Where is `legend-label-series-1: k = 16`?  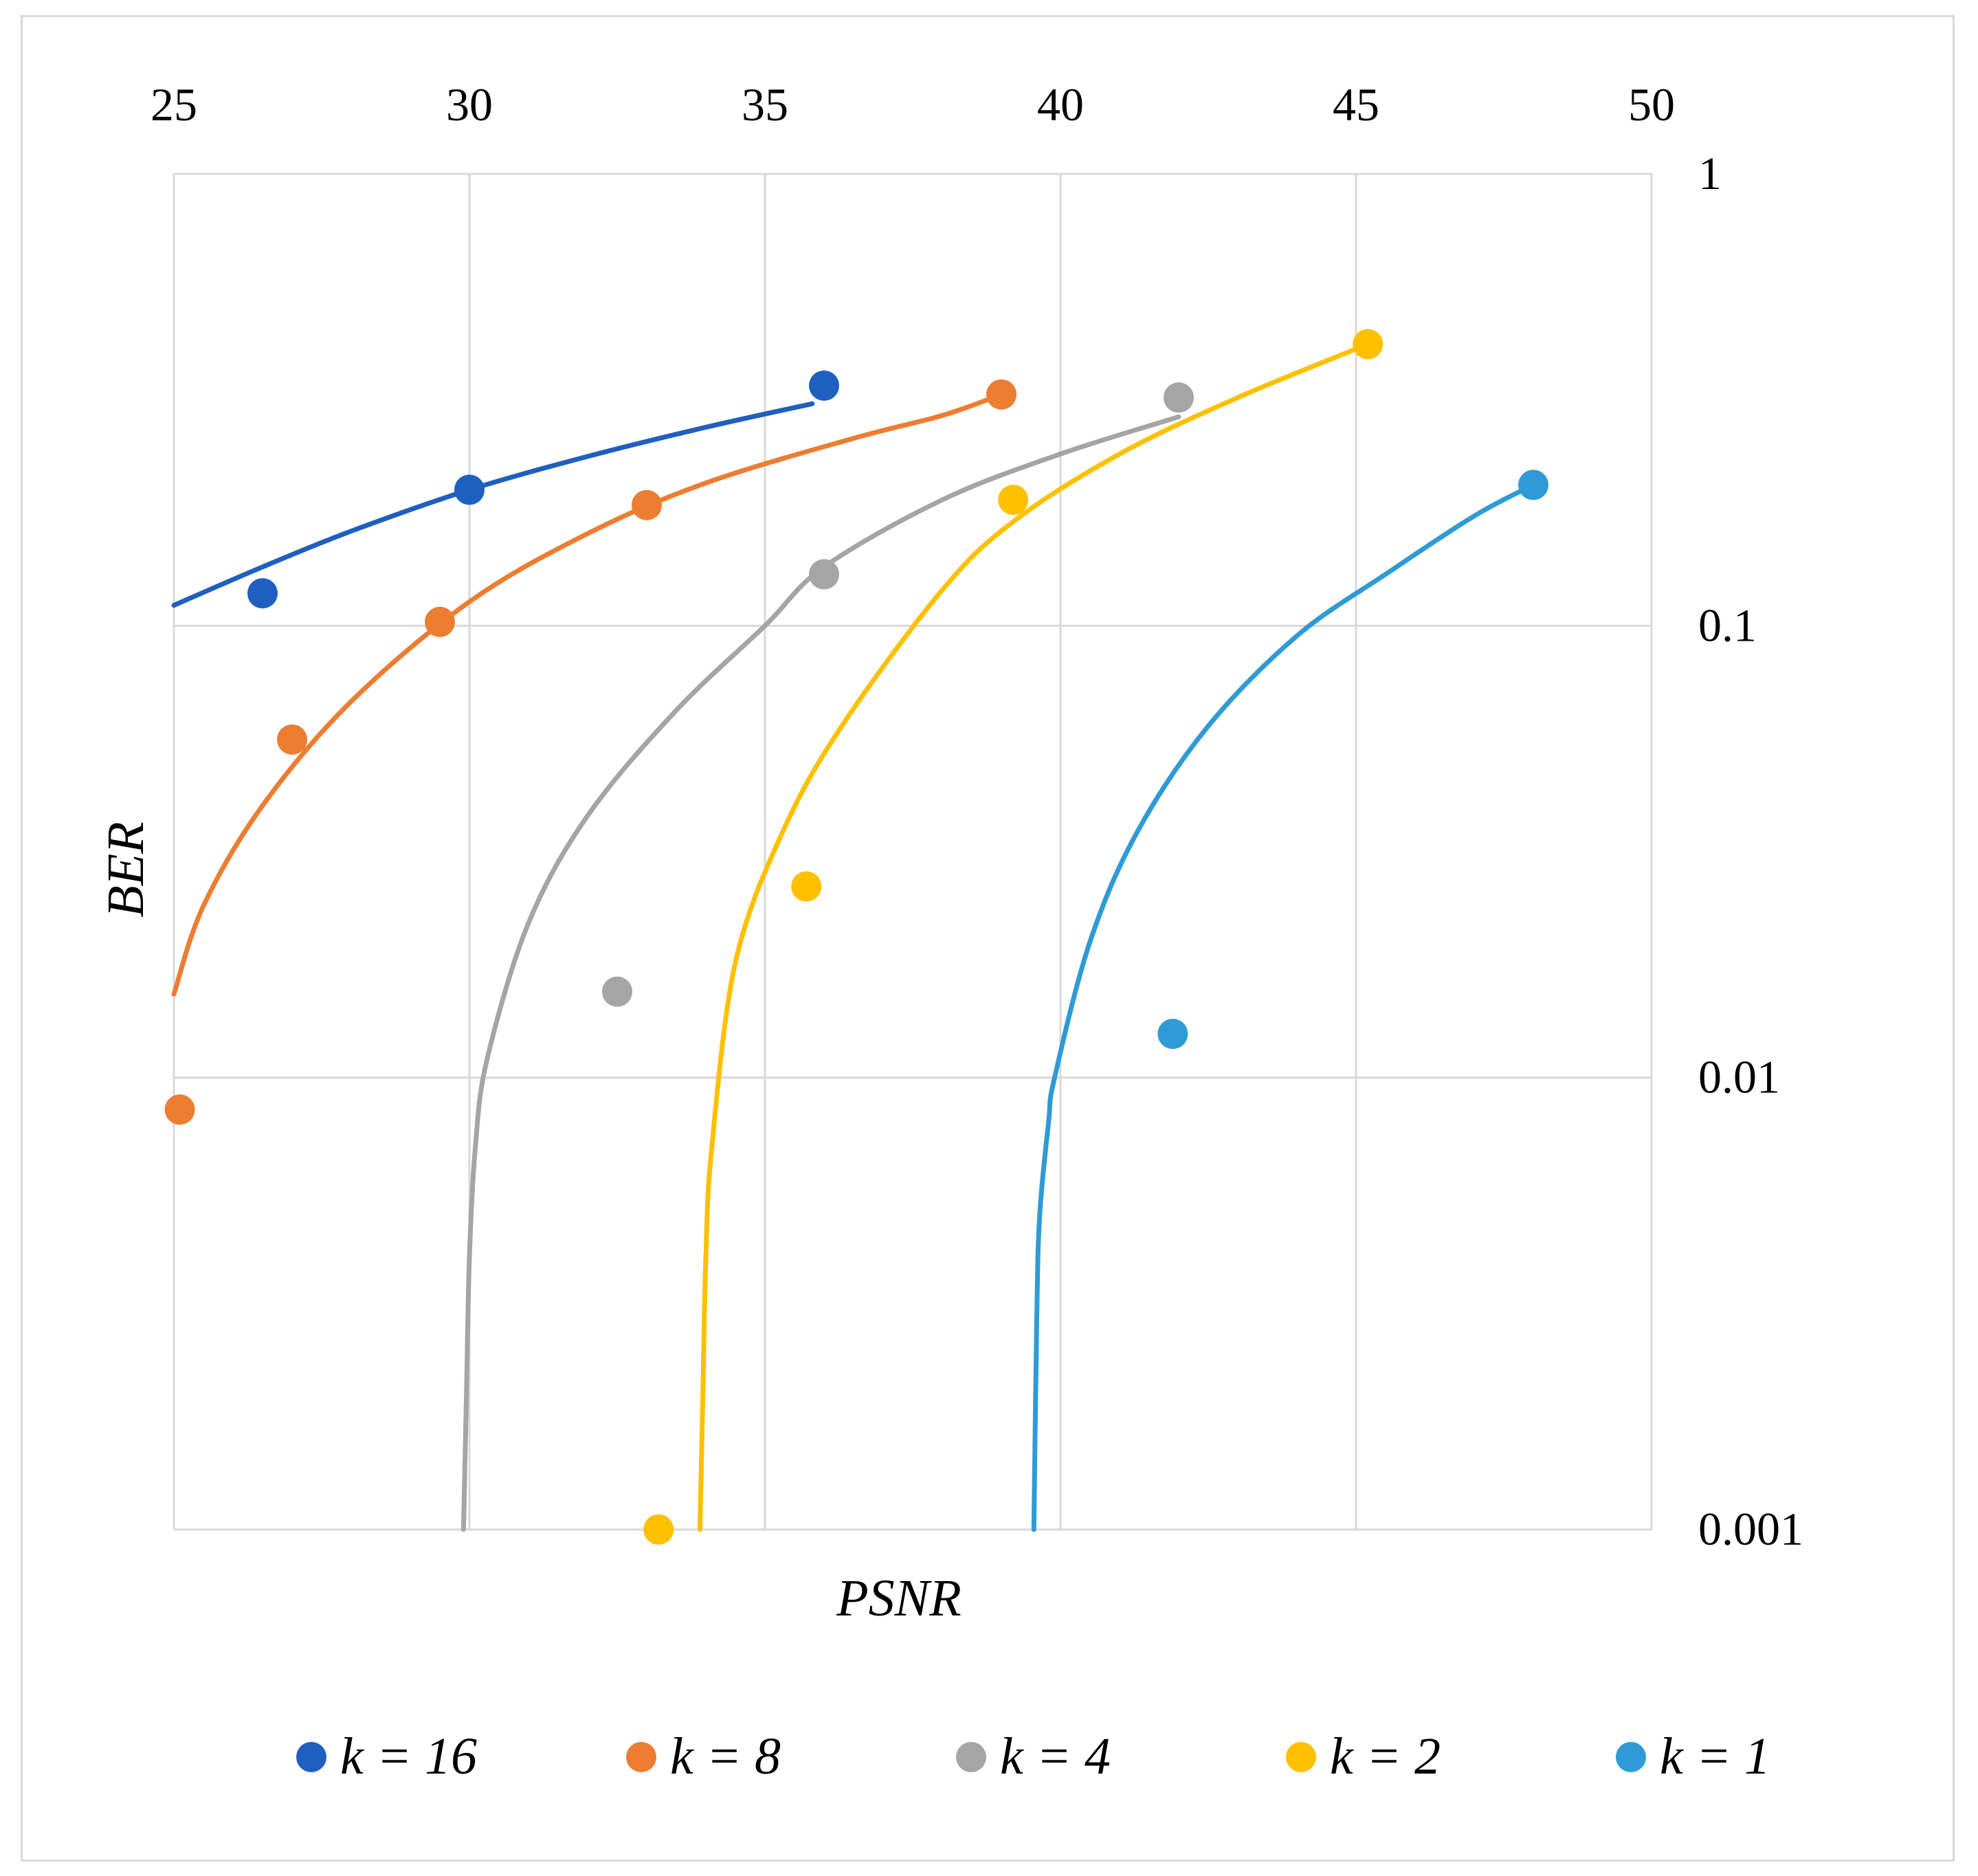
legend-label-series-1: k = 16 is located at coordinates (409, 1756).